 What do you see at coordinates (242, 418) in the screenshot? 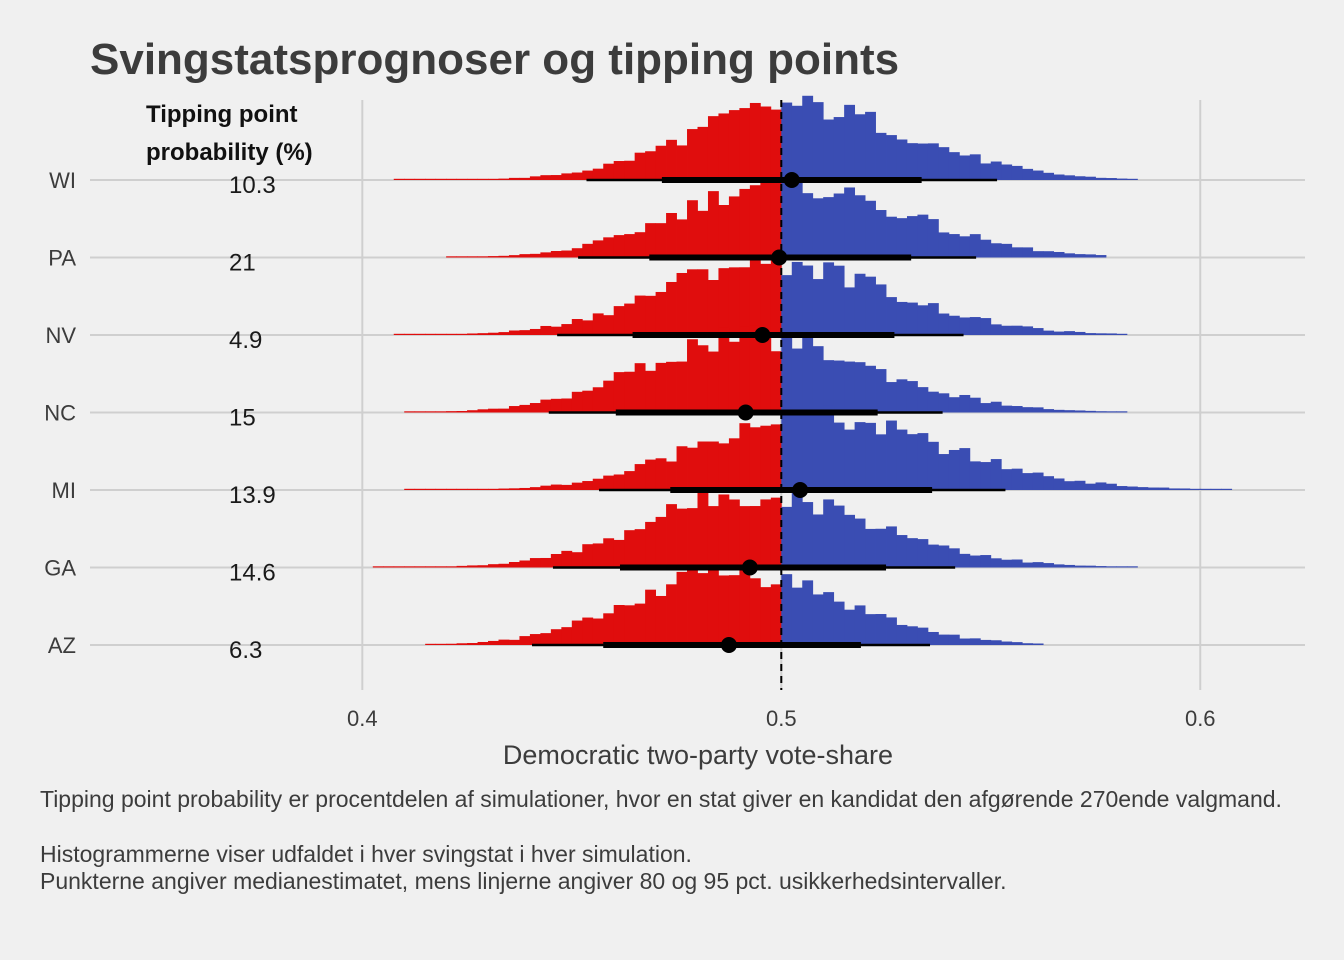
I see `tipping-point-value: 15` at bounding box center [242, 418].